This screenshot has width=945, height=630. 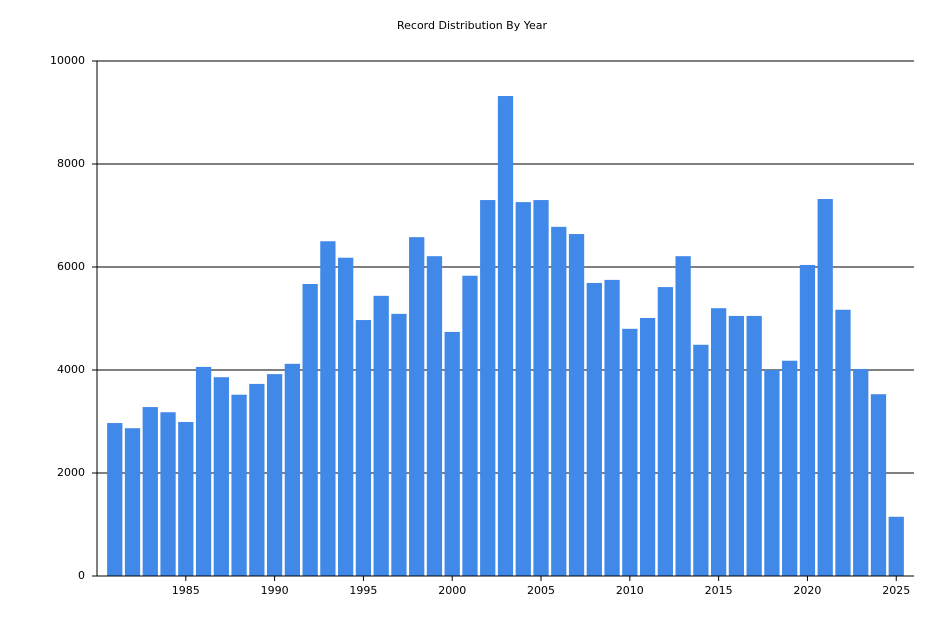 I want to click on y-tick-label: 10000, so click(x=67, y=60).